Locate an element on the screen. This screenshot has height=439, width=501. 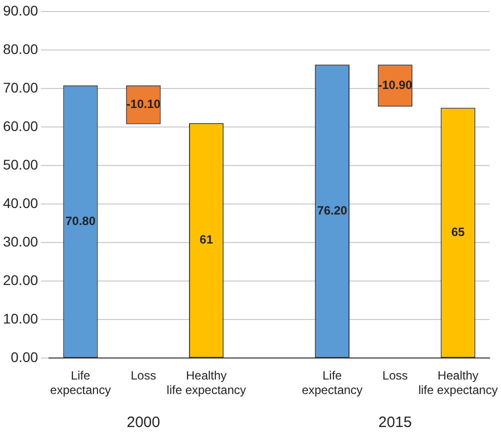
y-tick-label: 30.00 is located at coordinates (20, 241).